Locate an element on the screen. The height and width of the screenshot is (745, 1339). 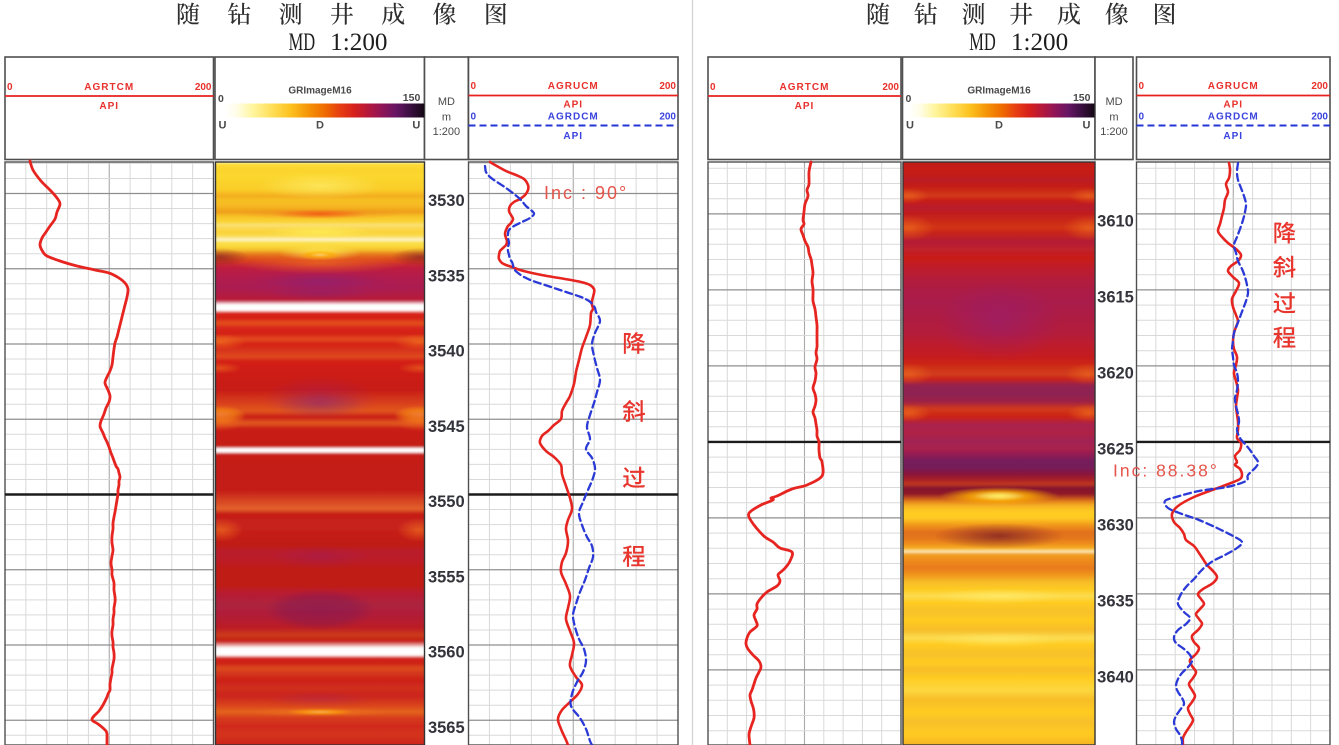
svg-text: 3625 is located at coordinates (1115, 450).